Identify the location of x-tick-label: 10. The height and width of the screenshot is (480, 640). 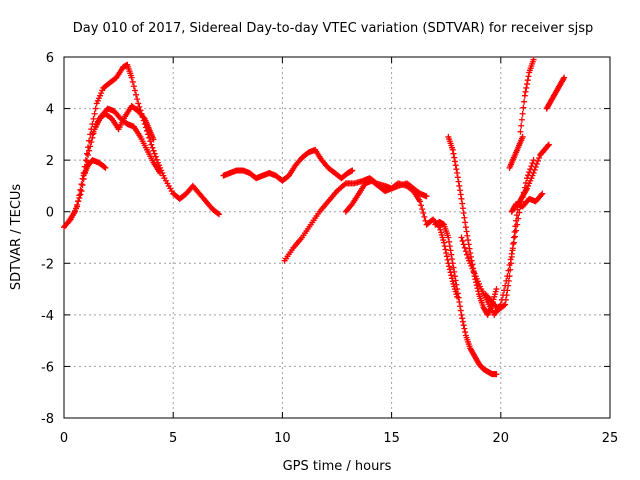
(282, 438).